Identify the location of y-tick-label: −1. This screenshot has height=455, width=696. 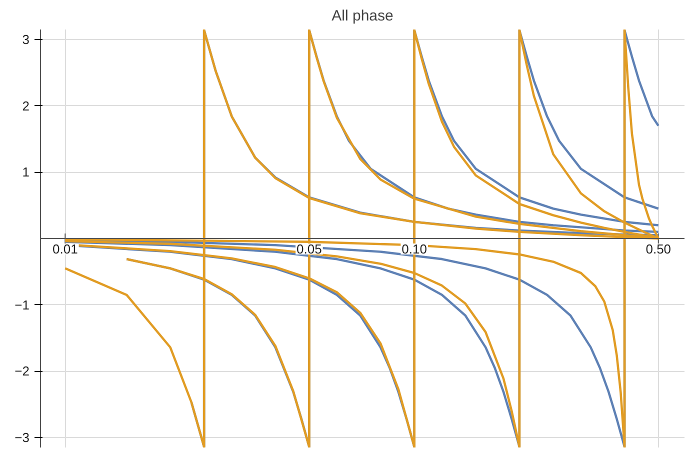
(22, 304).